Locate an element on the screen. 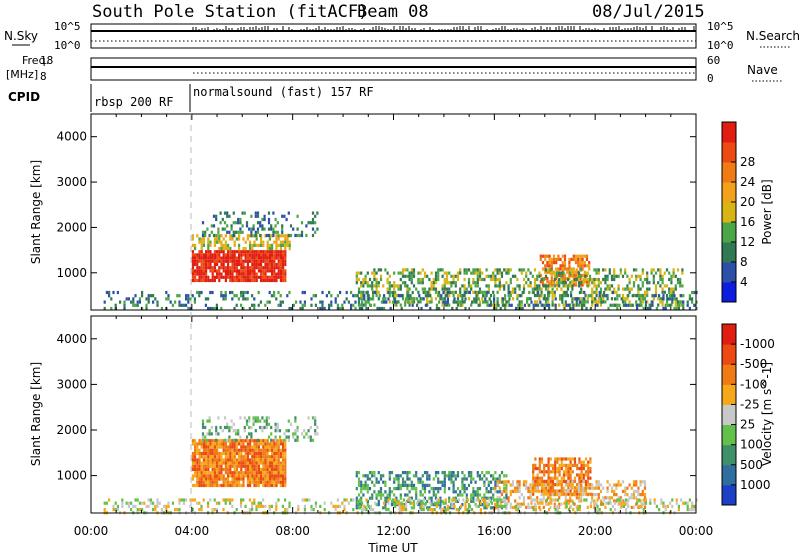 Image resolution: width=800 pixels, height=554 pixels. colorbar-tick-label: 8 is located at coordinates (744, 262).